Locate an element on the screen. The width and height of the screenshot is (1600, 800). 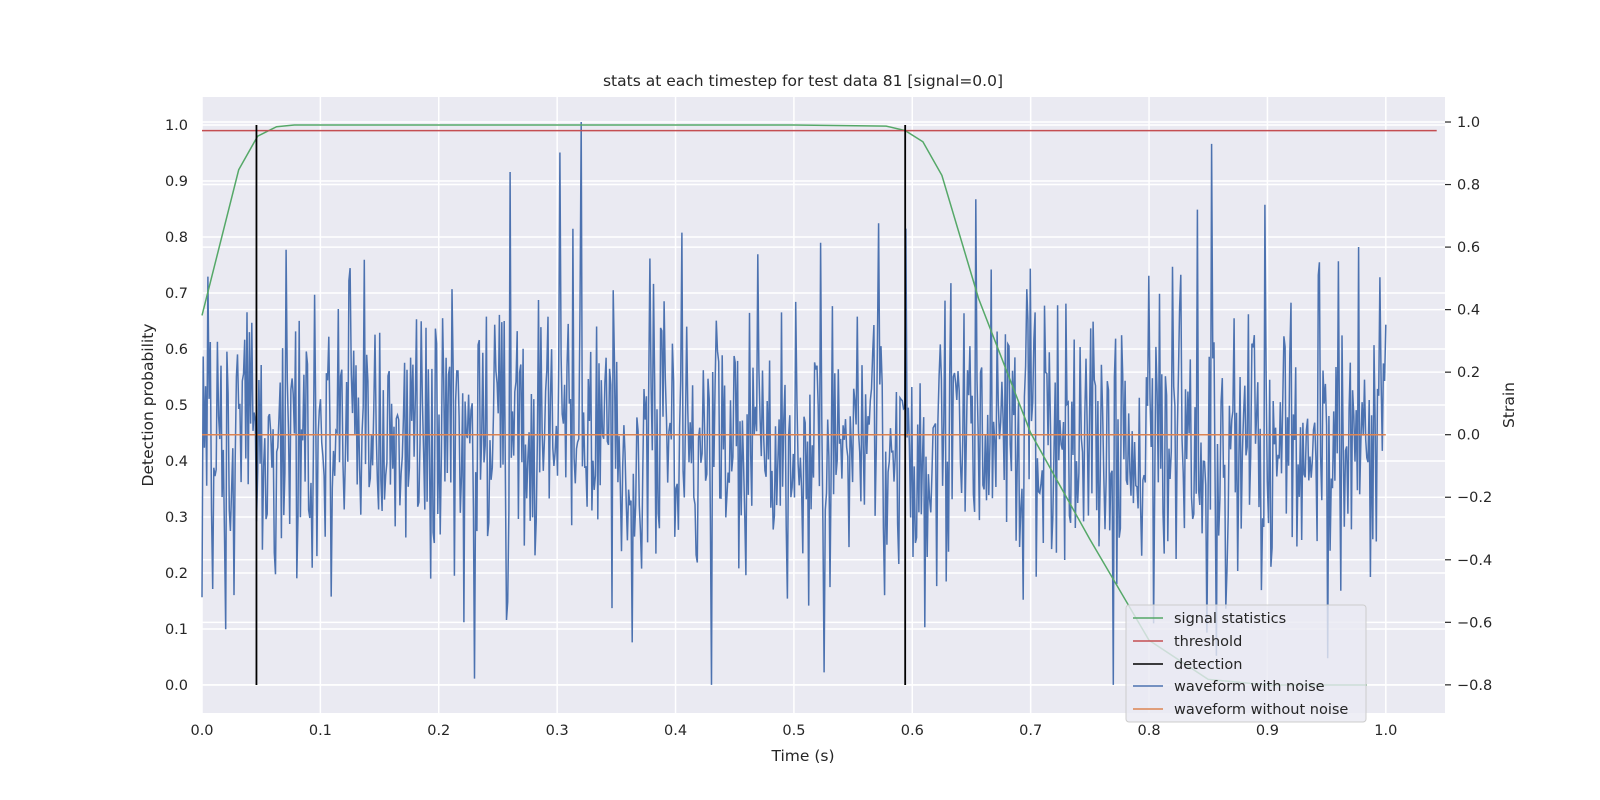
y2-tick-label: 0.8 is located at coordinates (1468, 186).